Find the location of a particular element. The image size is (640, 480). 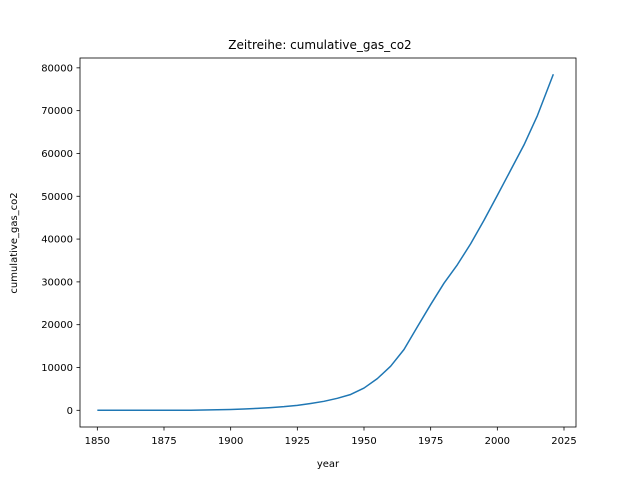

y-axis-label: cumulative_gas_co2 is located at coordinates (14, 242).